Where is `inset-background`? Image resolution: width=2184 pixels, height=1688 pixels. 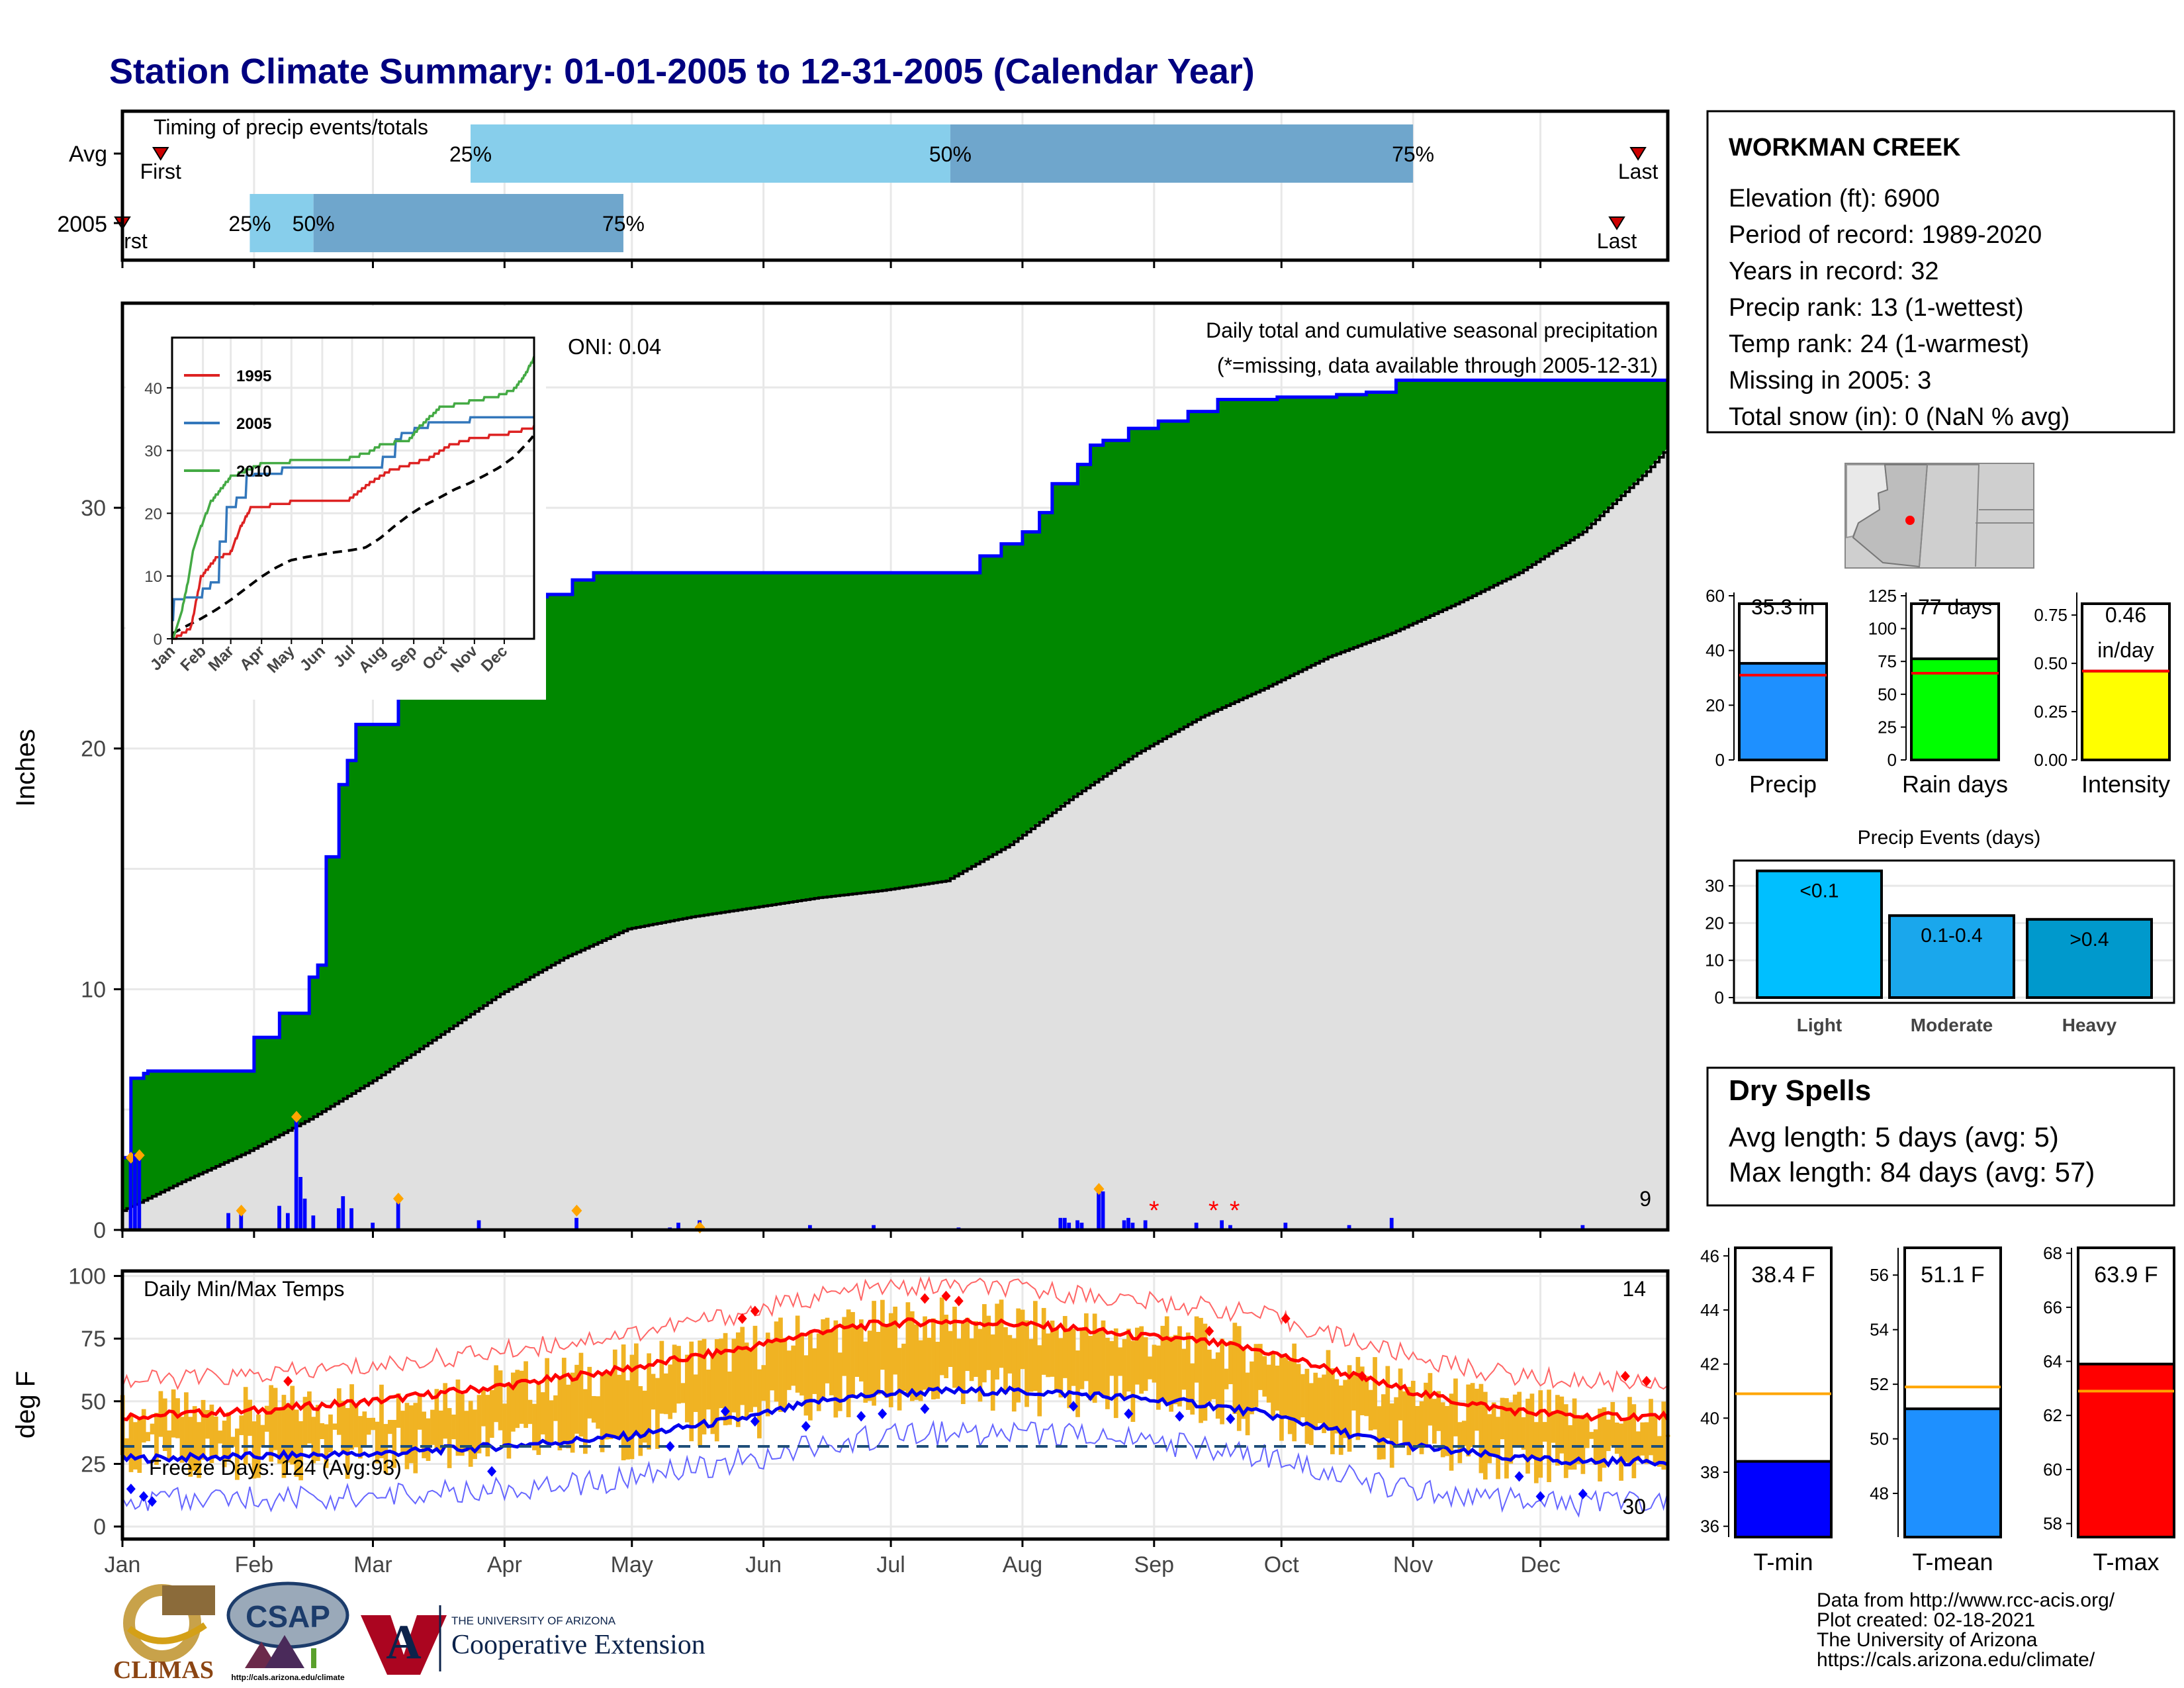
inset-background is located at coordinates (336, 503).